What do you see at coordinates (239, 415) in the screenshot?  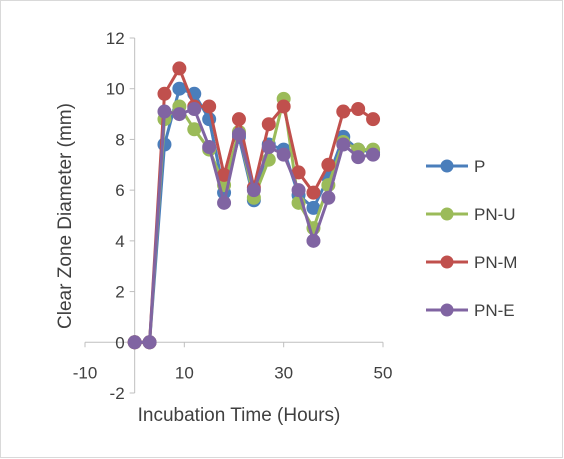 I see `x-axis-title: Incubation Time (Hours)` at bounding box center [239, 415].